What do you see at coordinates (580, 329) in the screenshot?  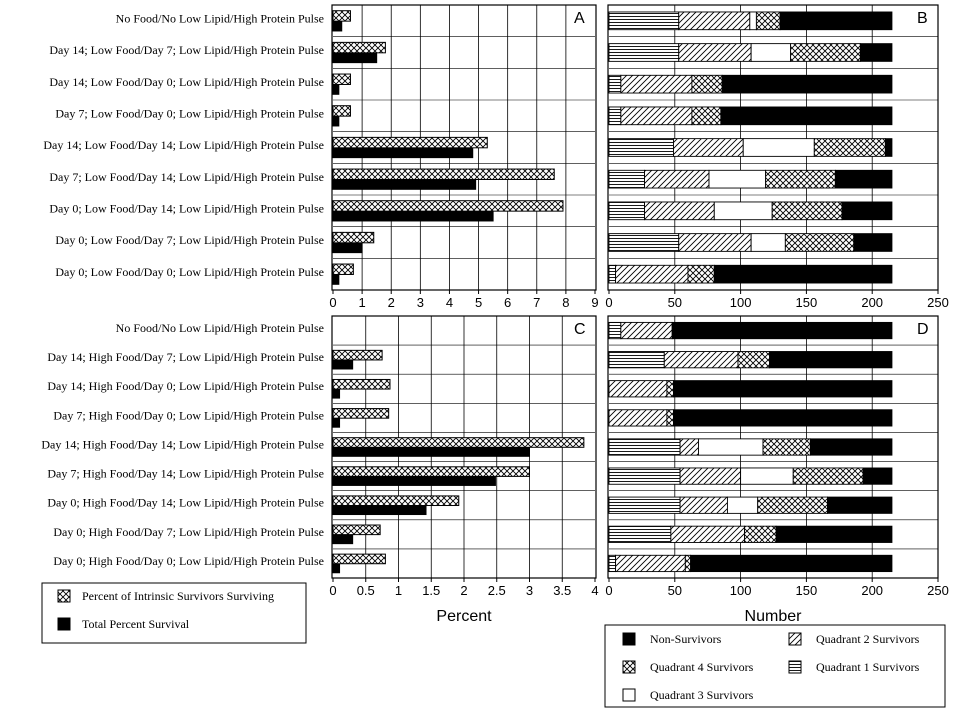 I see `panel-c-letter: C` at bounding box center [580, 329].